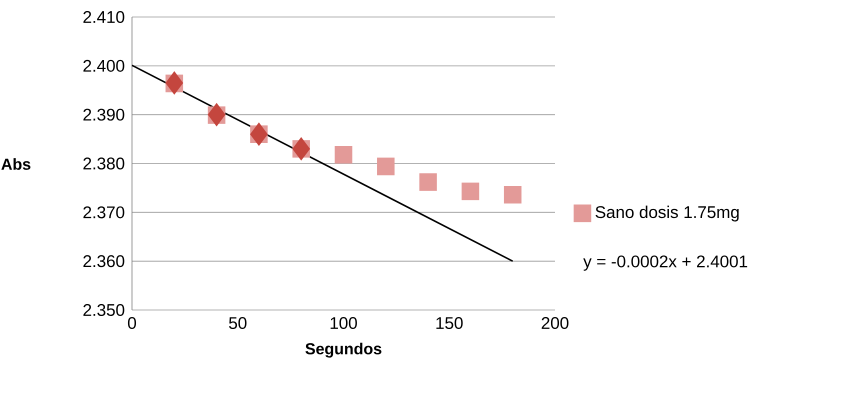 The image size is (852, 404). I want to click on y-tick-label: 2.380, so click(103, 164).